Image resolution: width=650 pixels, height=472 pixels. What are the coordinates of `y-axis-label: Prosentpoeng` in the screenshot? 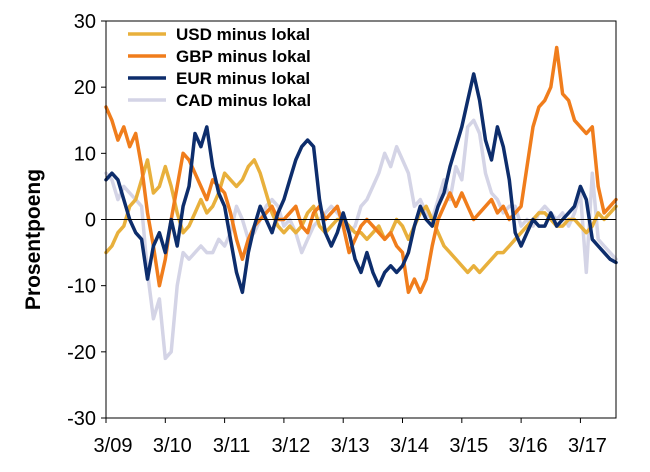 It's located at (33, 239).